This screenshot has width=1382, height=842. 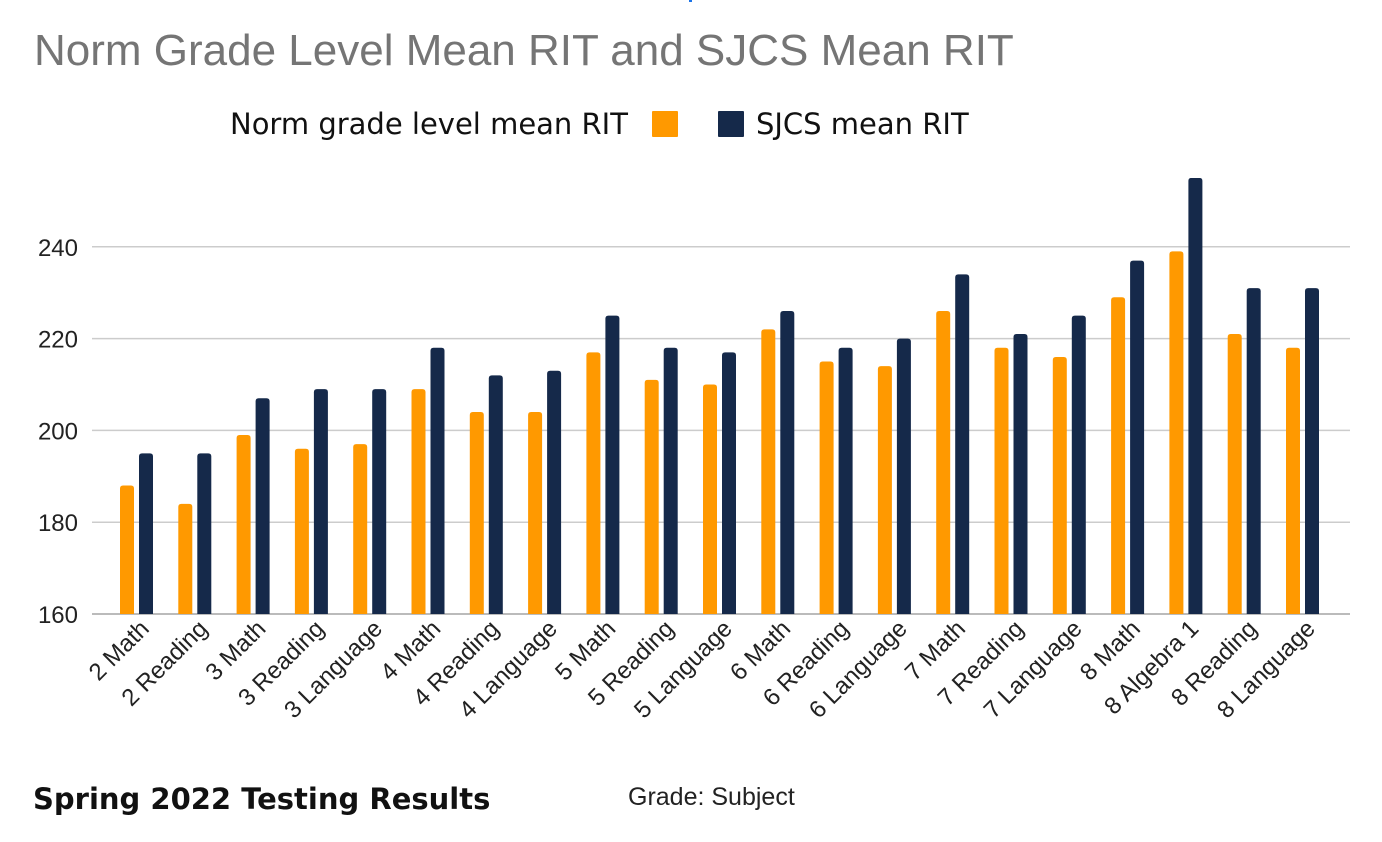 I want to click on y-tick-label: 180, so click(x=58, y=523).